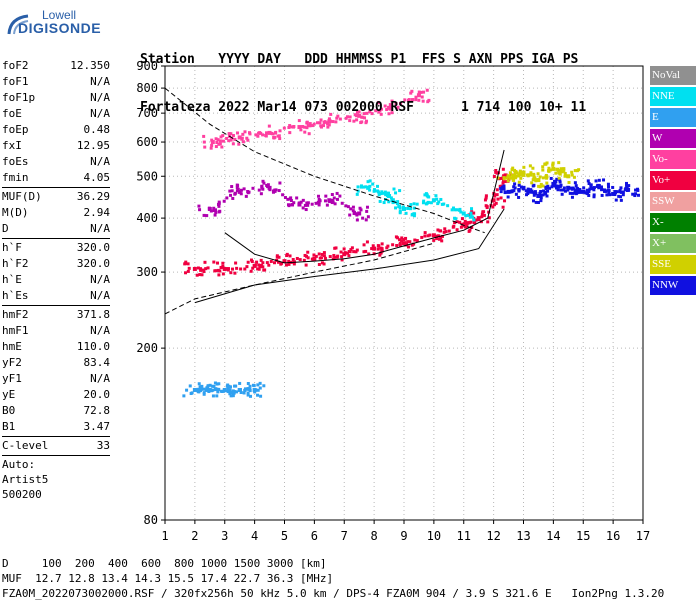 Image resolution: width=700 pixels, height=601 pixels. What do you see at coordinates (25, 445) in the screenshot?
I see `param-label: C-level` at bounding box center [25, 445].